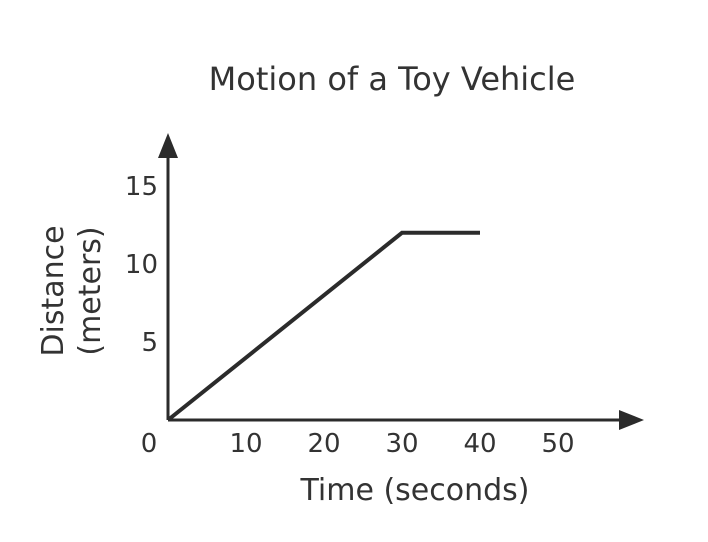 The width and height of the screenshot is (708, 542). I want to click on chart-title: Motion of a Toy Vehicle, so click(392, 79).